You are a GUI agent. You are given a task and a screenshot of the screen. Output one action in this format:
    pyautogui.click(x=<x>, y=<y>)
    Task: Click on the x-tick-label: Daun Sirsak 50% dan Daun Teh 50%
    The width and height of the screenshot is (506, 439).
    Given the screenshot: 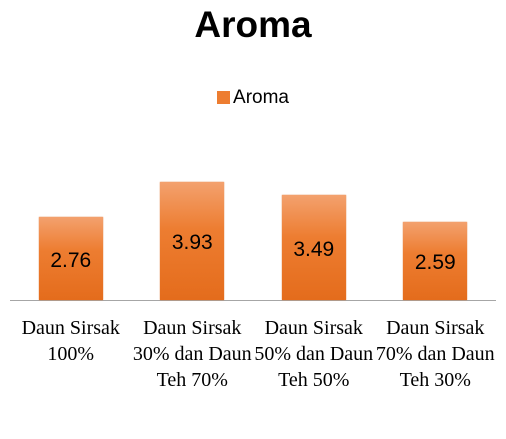 What is the action you would take?
    pyautogui.click(x=314, y=354)
    